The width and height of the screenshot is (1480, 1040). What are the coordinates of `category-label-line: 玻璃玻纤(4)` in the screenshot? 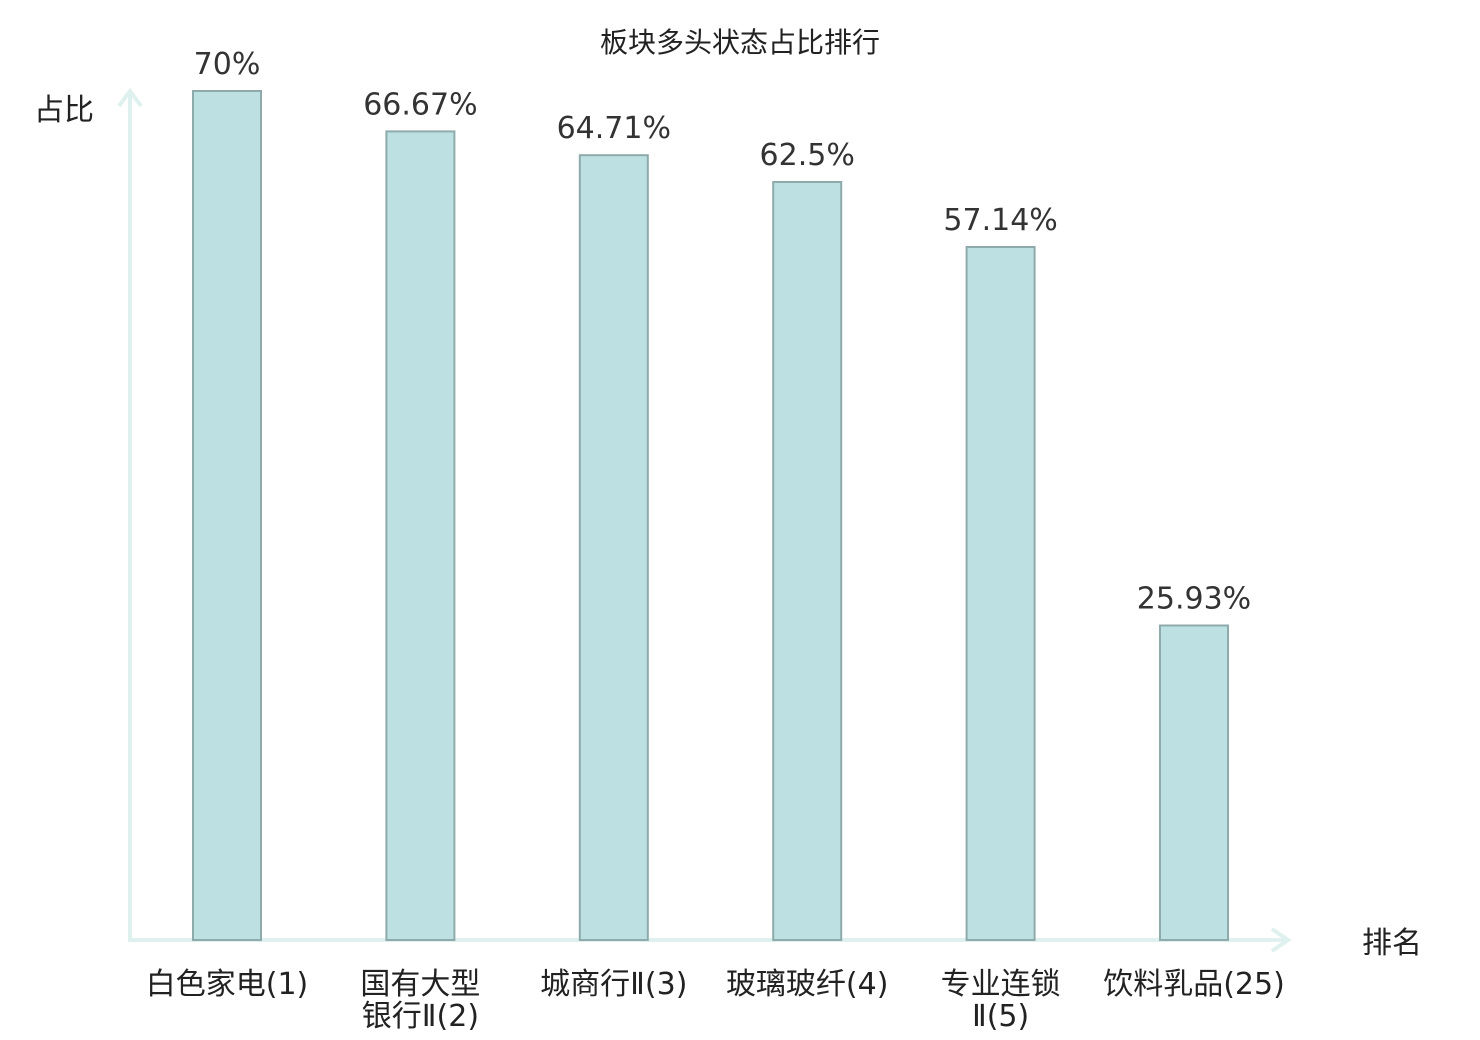 It's located at (807, 984).